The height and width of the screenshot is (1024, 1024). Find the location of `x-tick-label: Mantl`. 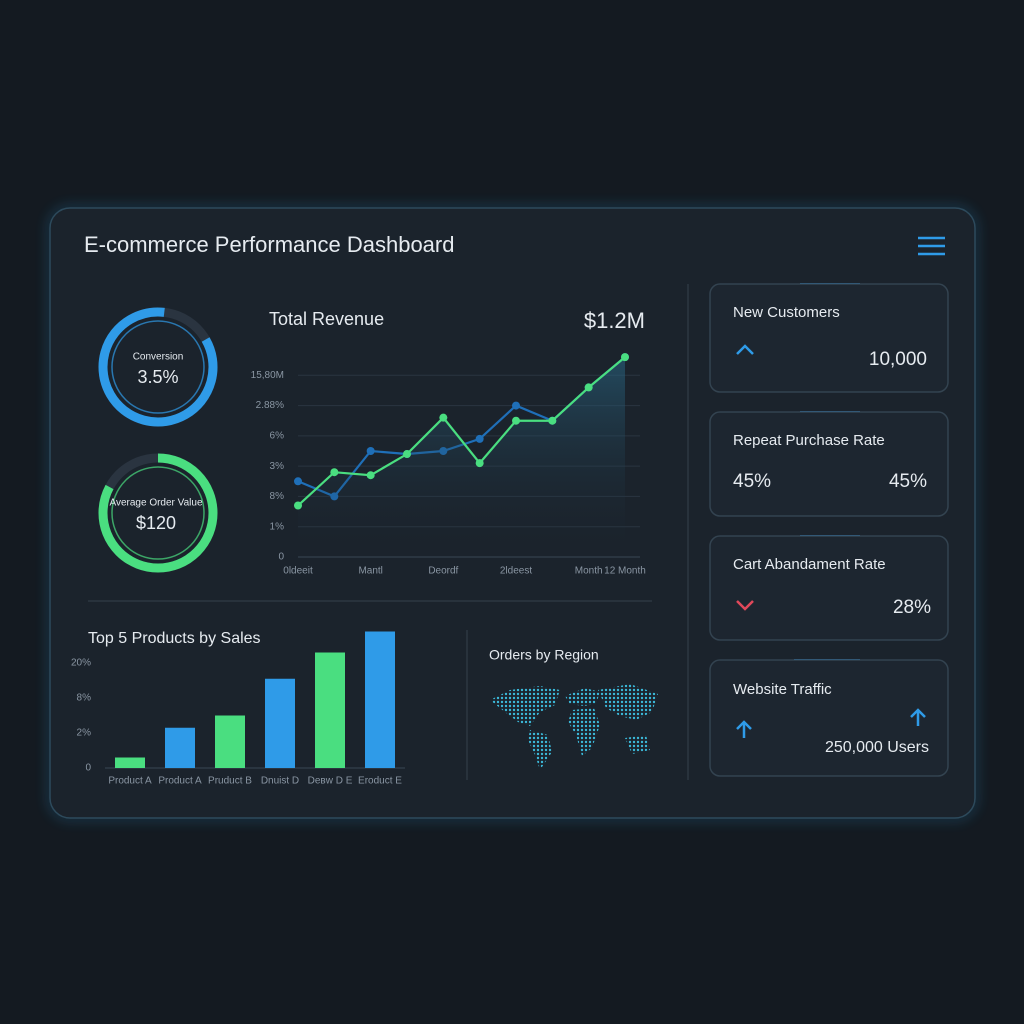

x-tick-label: Mantl is located at coordinates (370, 571).